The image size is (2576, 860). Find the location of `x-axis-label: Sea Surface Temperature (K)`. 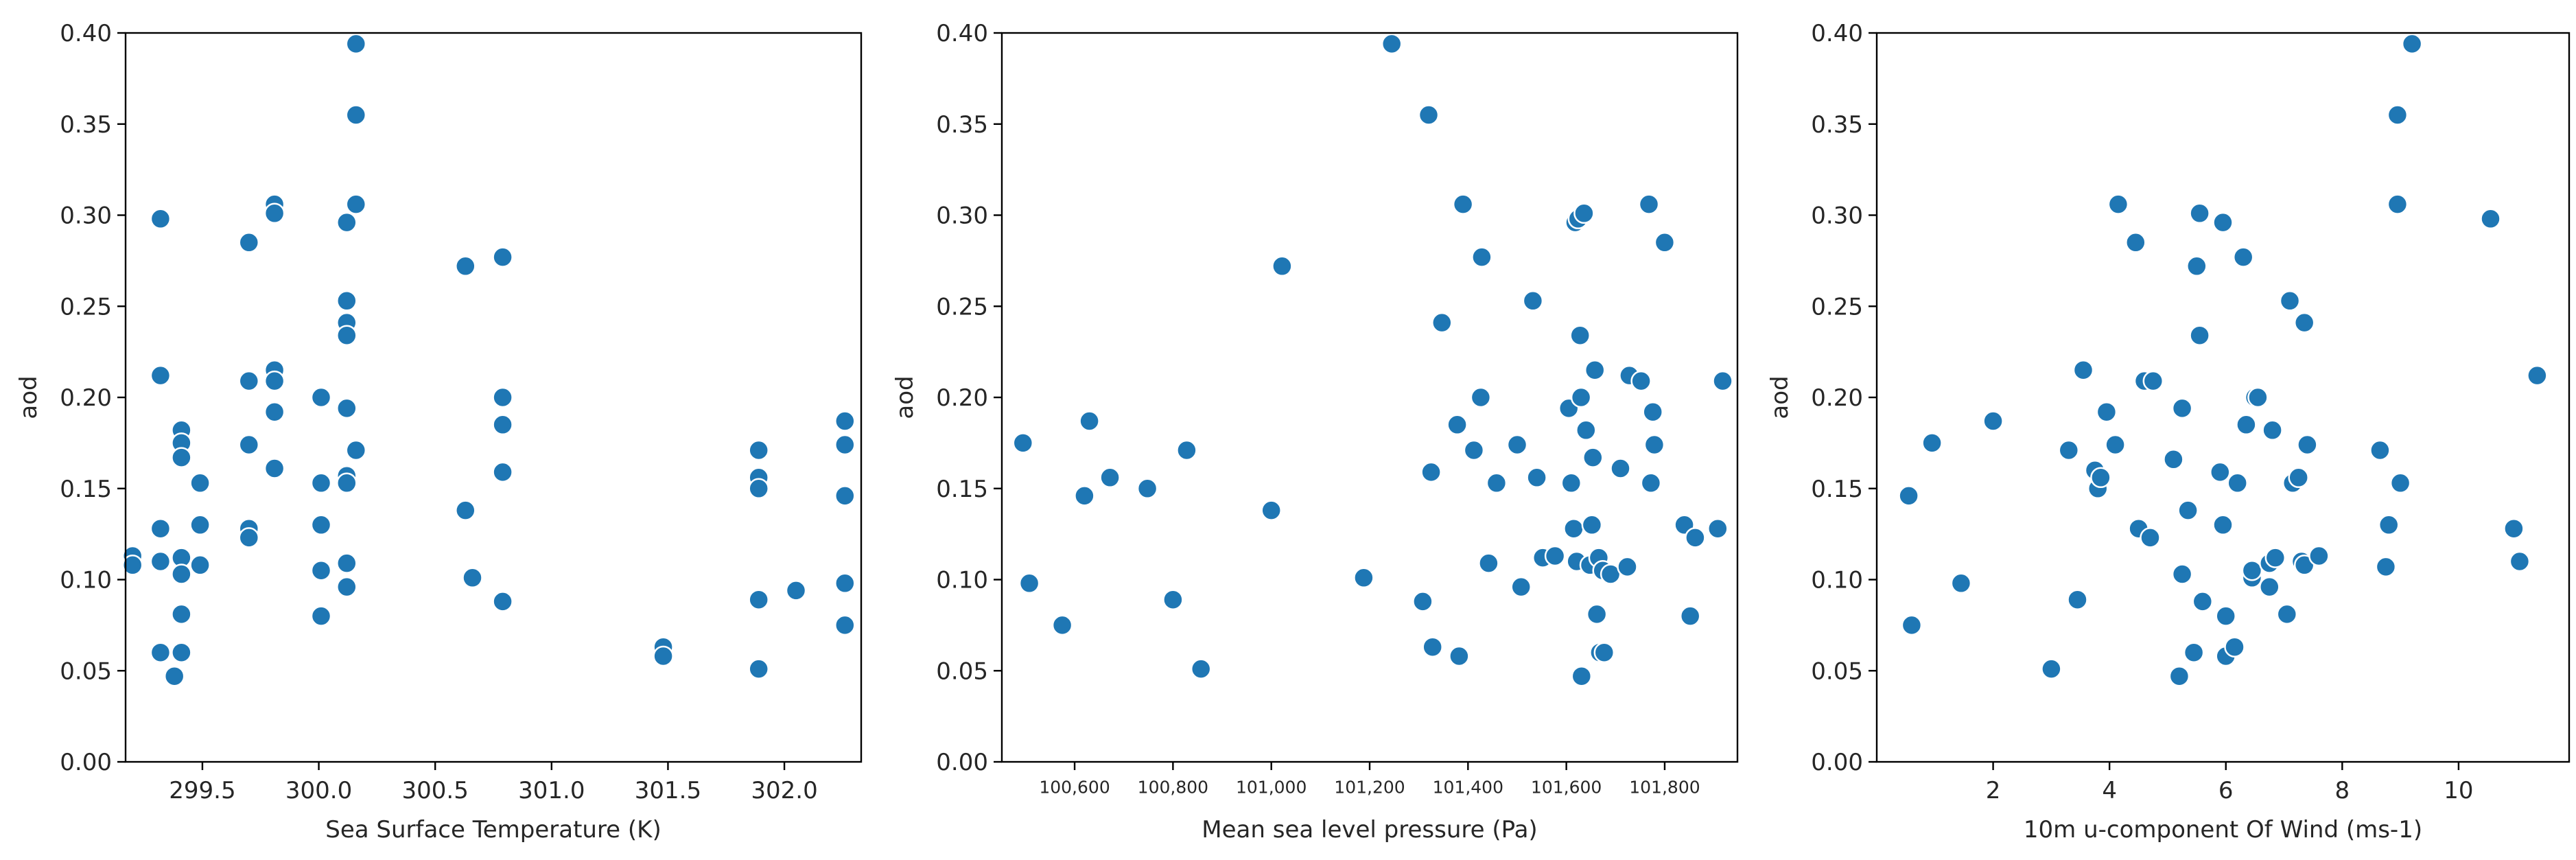

x-axis-label: Sea Surface Temperature (K) is located at coordinates (493, 830).